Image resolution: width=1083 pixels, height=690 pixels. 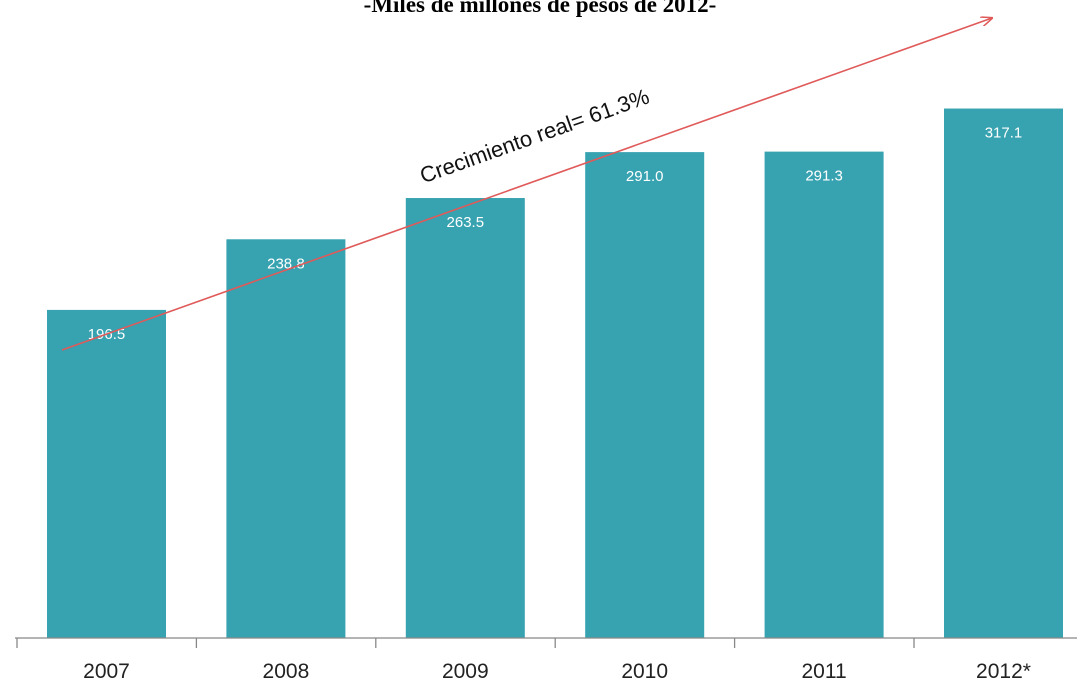 What do you see at coordinates (1004, 133) in the screenshot?
I see `data-label-2012*: 317.1` at bounding box center [1004, 133].